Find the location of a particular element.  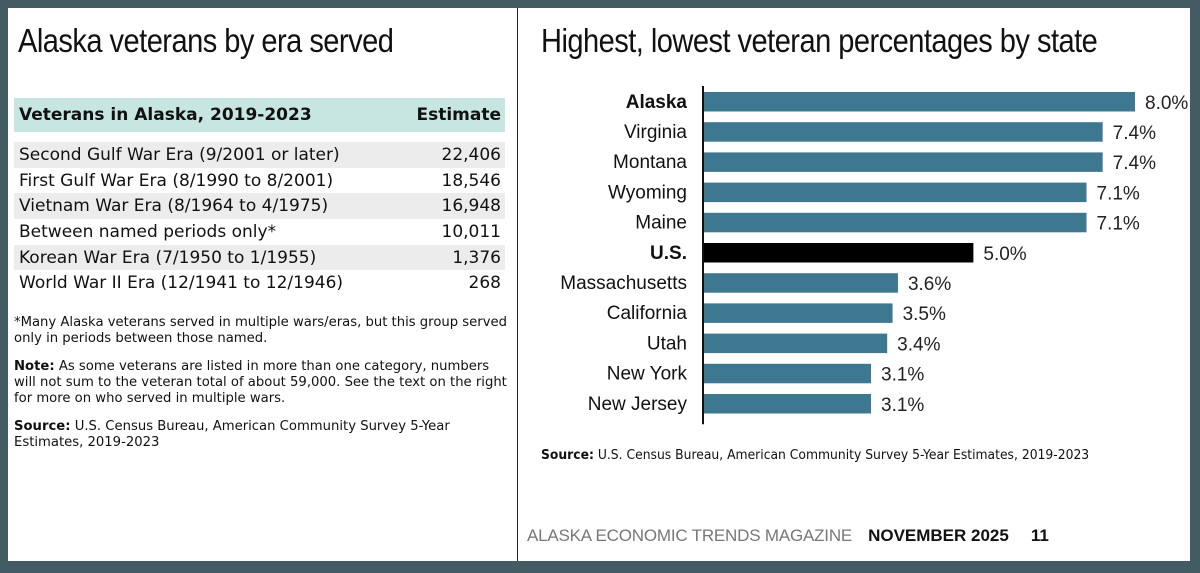

table-header: Veterans in Alaska, 2019-2023 Estimate is located at coordinates (259, 115).